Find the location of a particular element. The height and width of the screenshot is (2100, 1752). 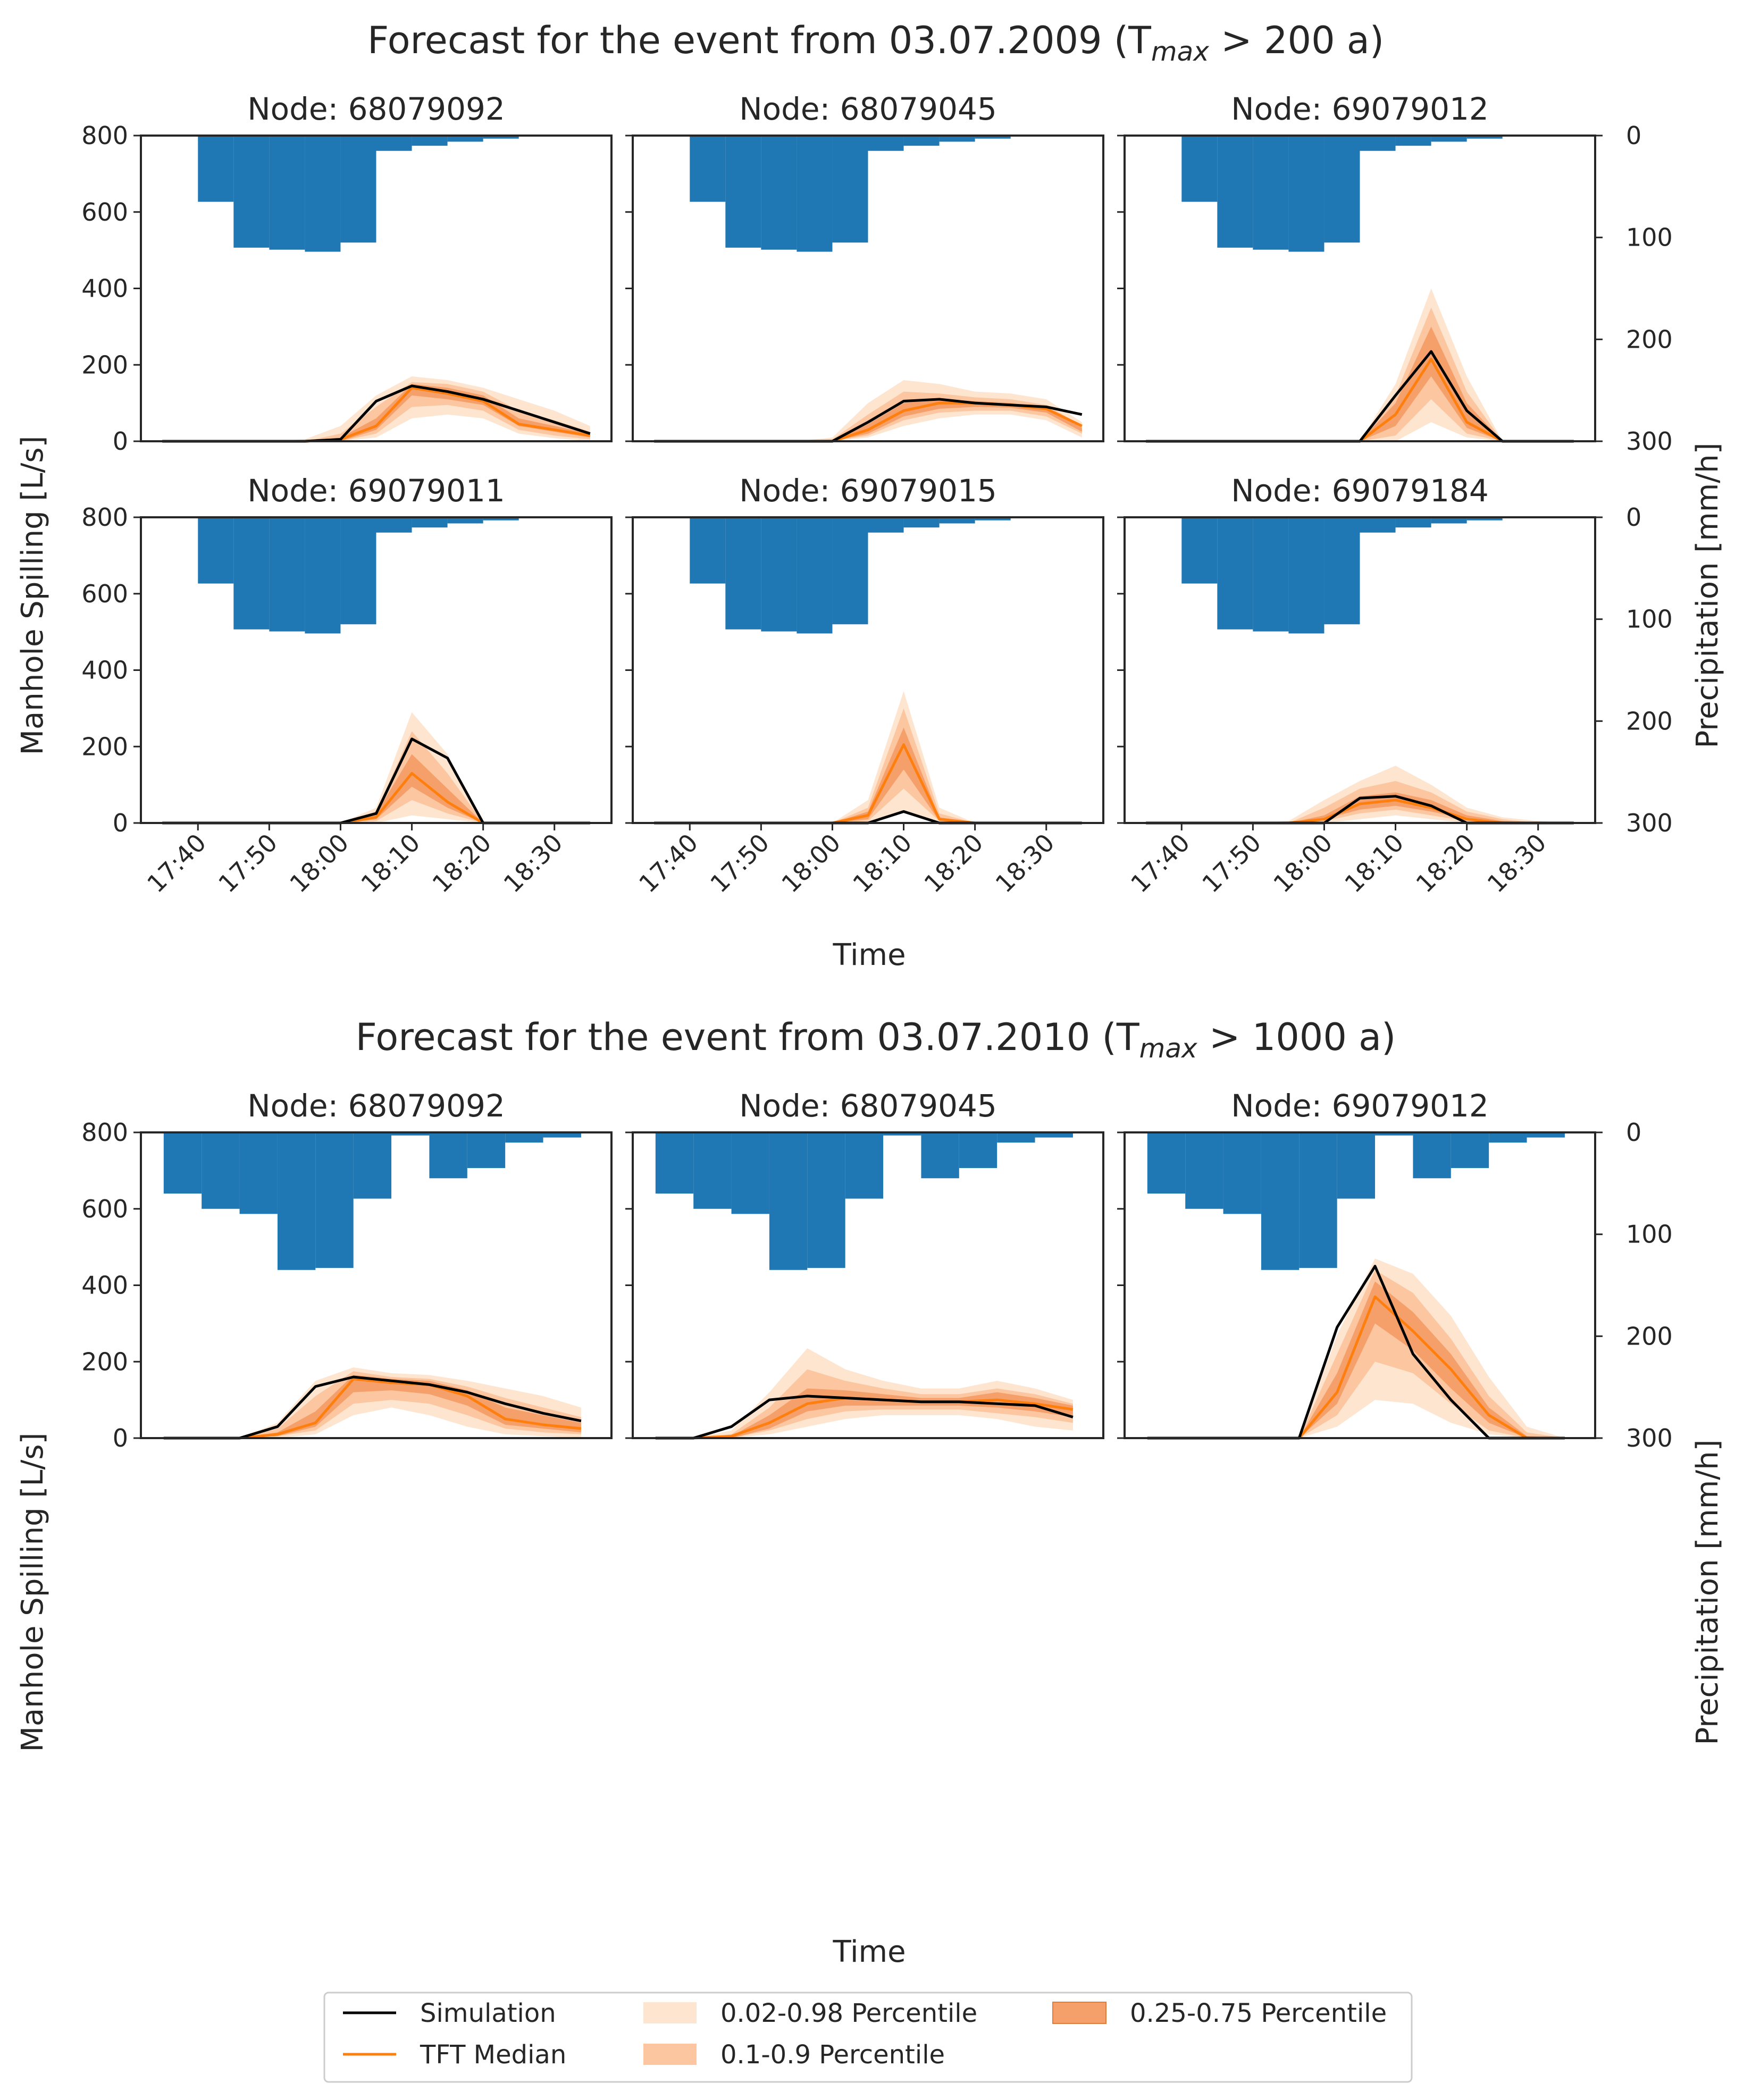

y-tick-label-left: 600 is located at coordinates (104, 1209).